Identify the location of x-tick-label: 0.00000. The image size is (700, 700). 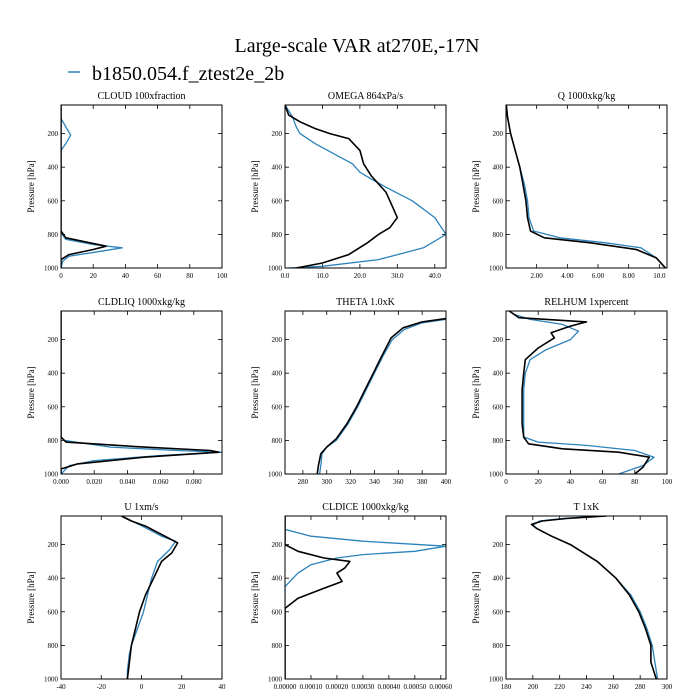
(285, 687).